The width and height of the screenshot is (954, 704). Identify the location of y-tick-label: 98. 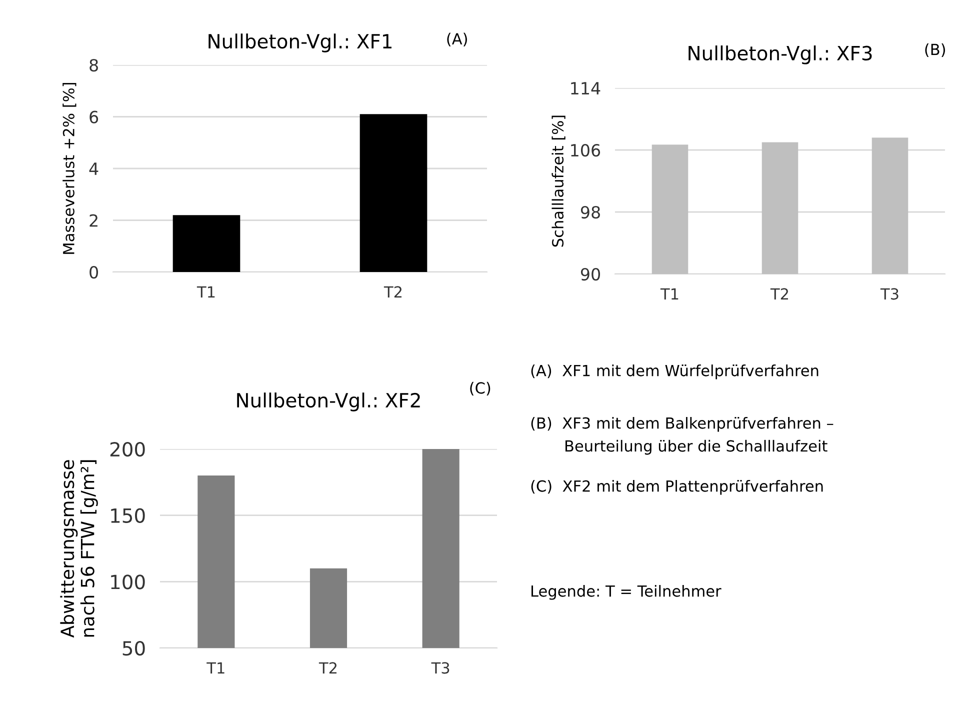
(590, 212).